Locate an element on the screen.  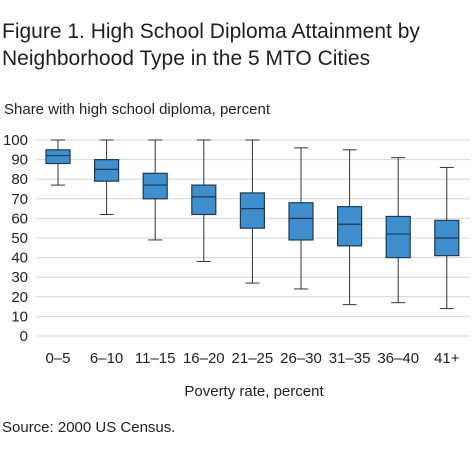
y-tick-label: 40 is located at coordinates (19, 258).